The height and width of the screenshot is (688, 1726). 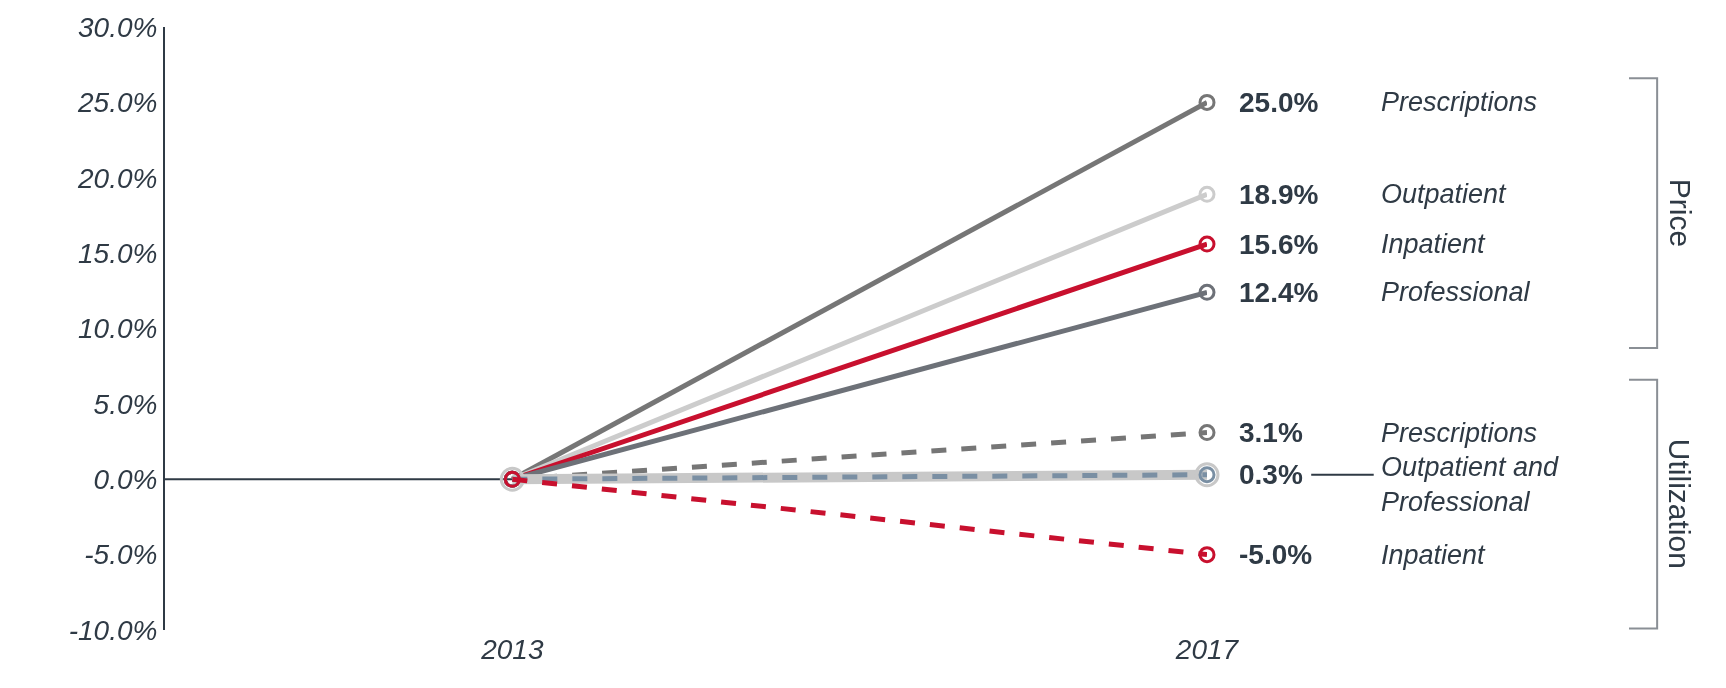 I want to click on y-tick-label: 5.0%, so click(x=125, y=404).